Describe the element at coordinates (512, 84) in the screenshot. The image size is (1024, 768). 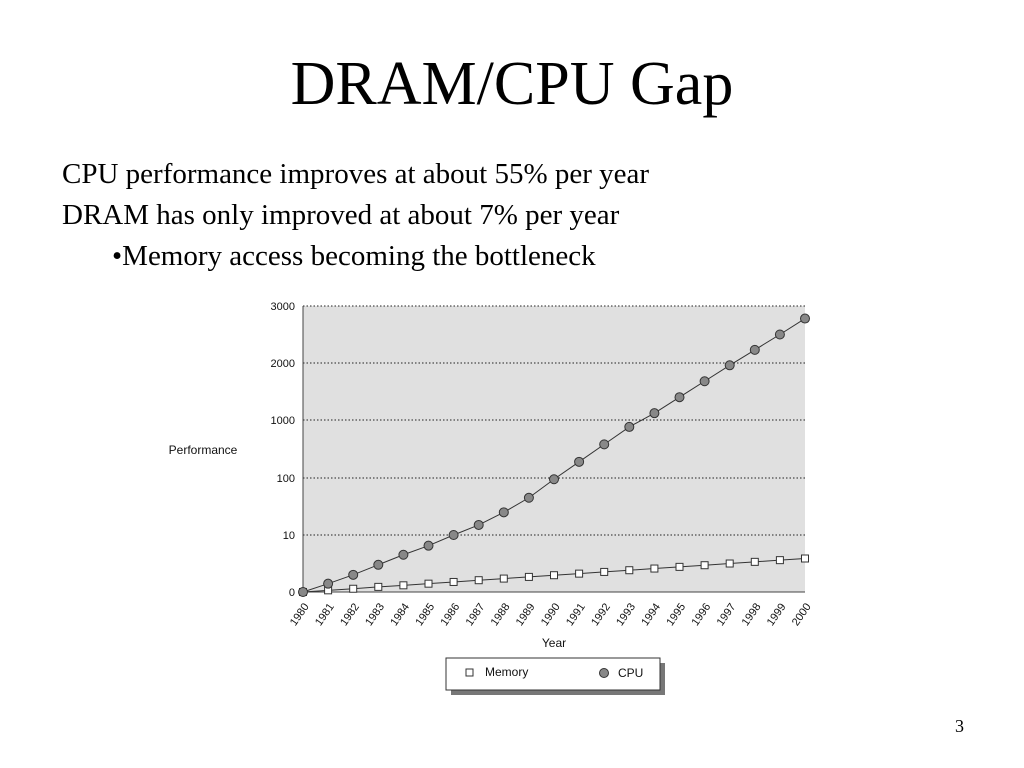
I see `slide-title: DRAM/CPU Gap` at that location.